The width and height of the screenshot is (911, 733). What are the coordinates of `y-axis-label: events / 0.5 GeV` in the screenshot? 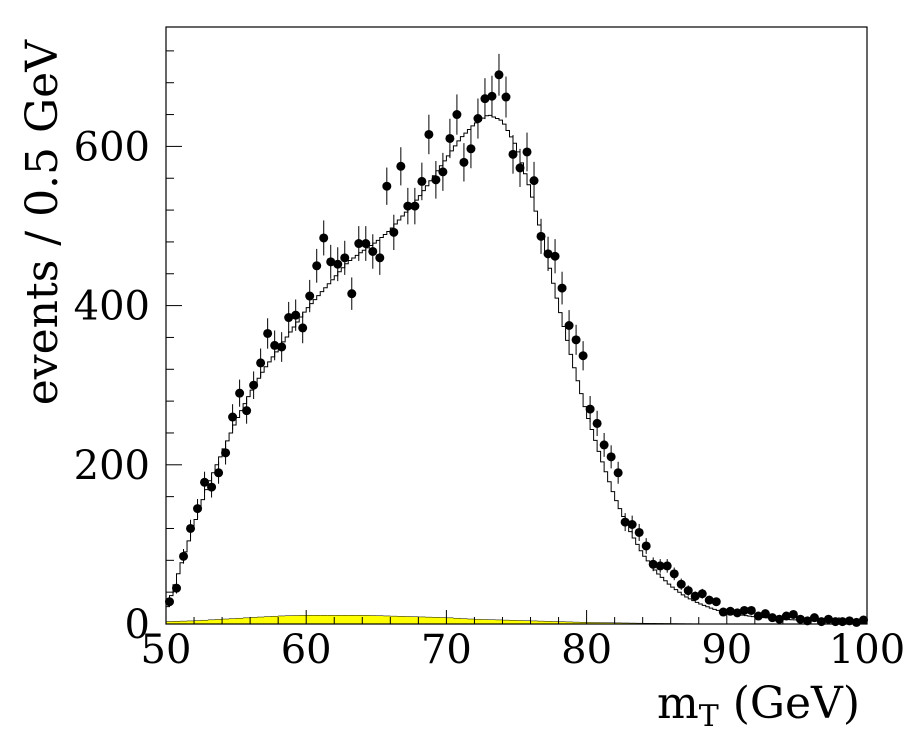 It's located at (42, 222).